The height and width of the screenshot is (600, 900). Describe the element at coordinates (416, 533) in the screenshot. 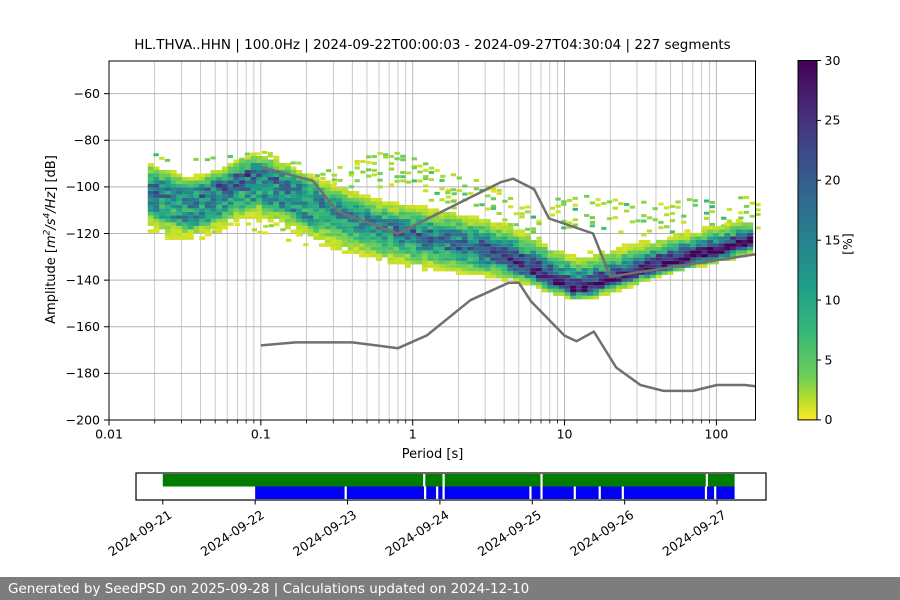

I see `date-tick-label: 2024-09-24` at that location.